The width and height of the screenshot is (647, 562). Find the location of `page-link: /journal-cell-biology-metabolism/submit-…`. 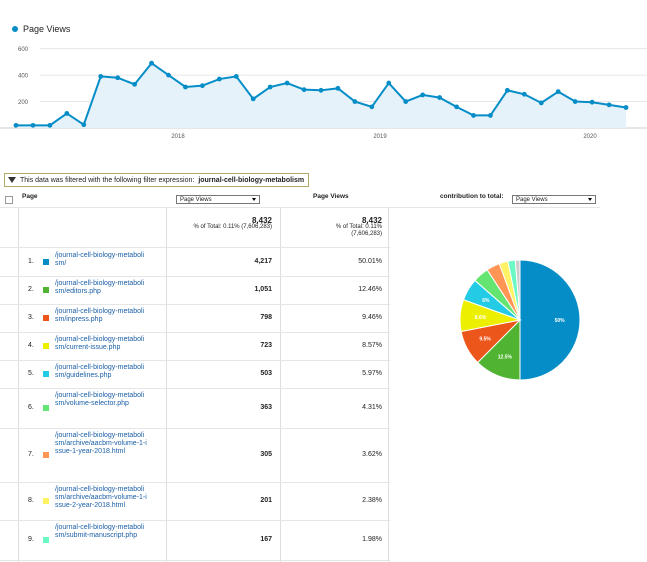

page-link: /journal-cell-biology-metabolism/submit-… is located at coordinates (100, 531).